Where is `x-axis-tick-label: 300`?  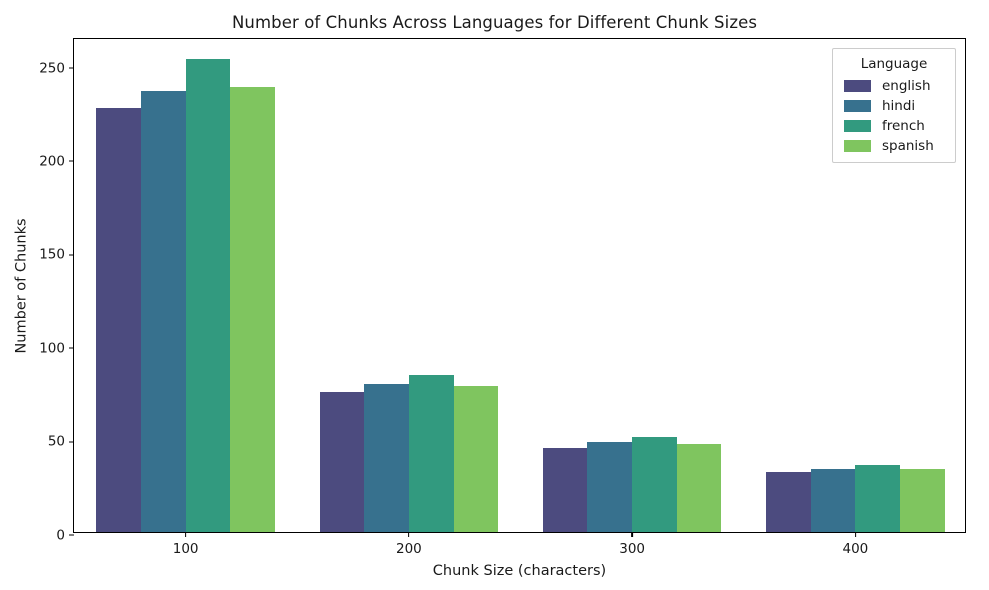
x-axis-tick-label: 300 is located at coordinates (632, 549).